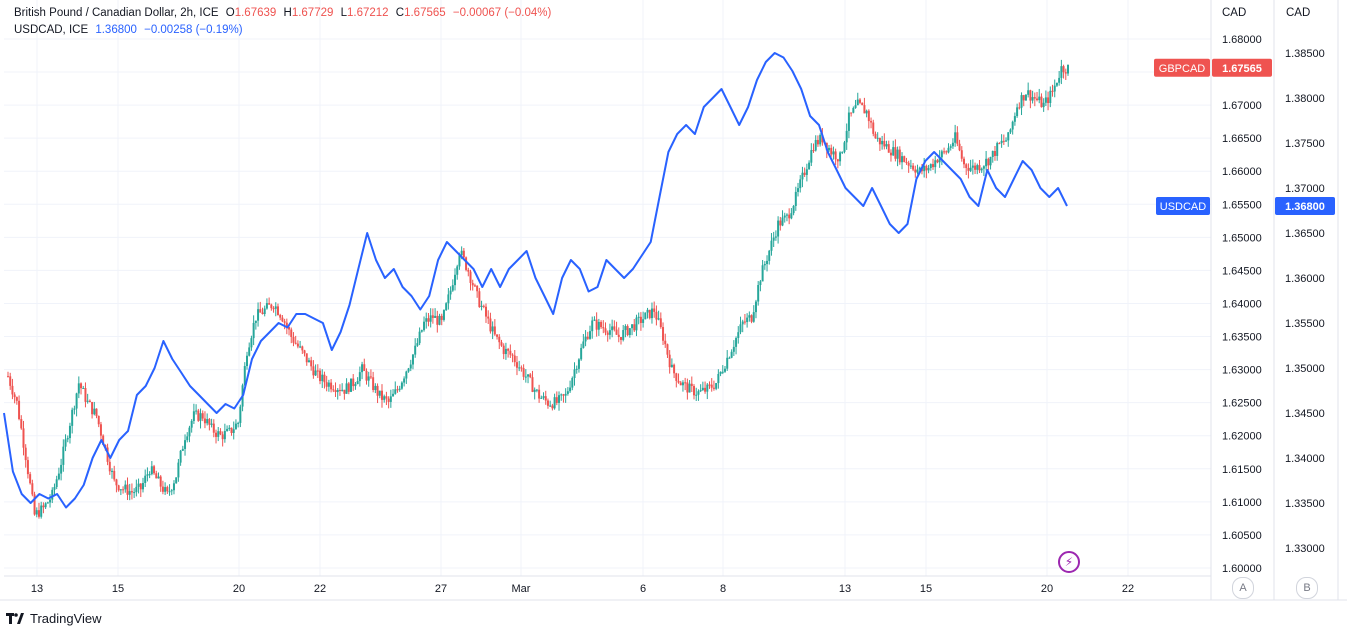 This screenshot has height=634, width=1347. What do you see at coordinates (1069, 562) in the screenshot?
I see `lightning-bolt-icon: ⚡` at bounding box center [1069, 562].